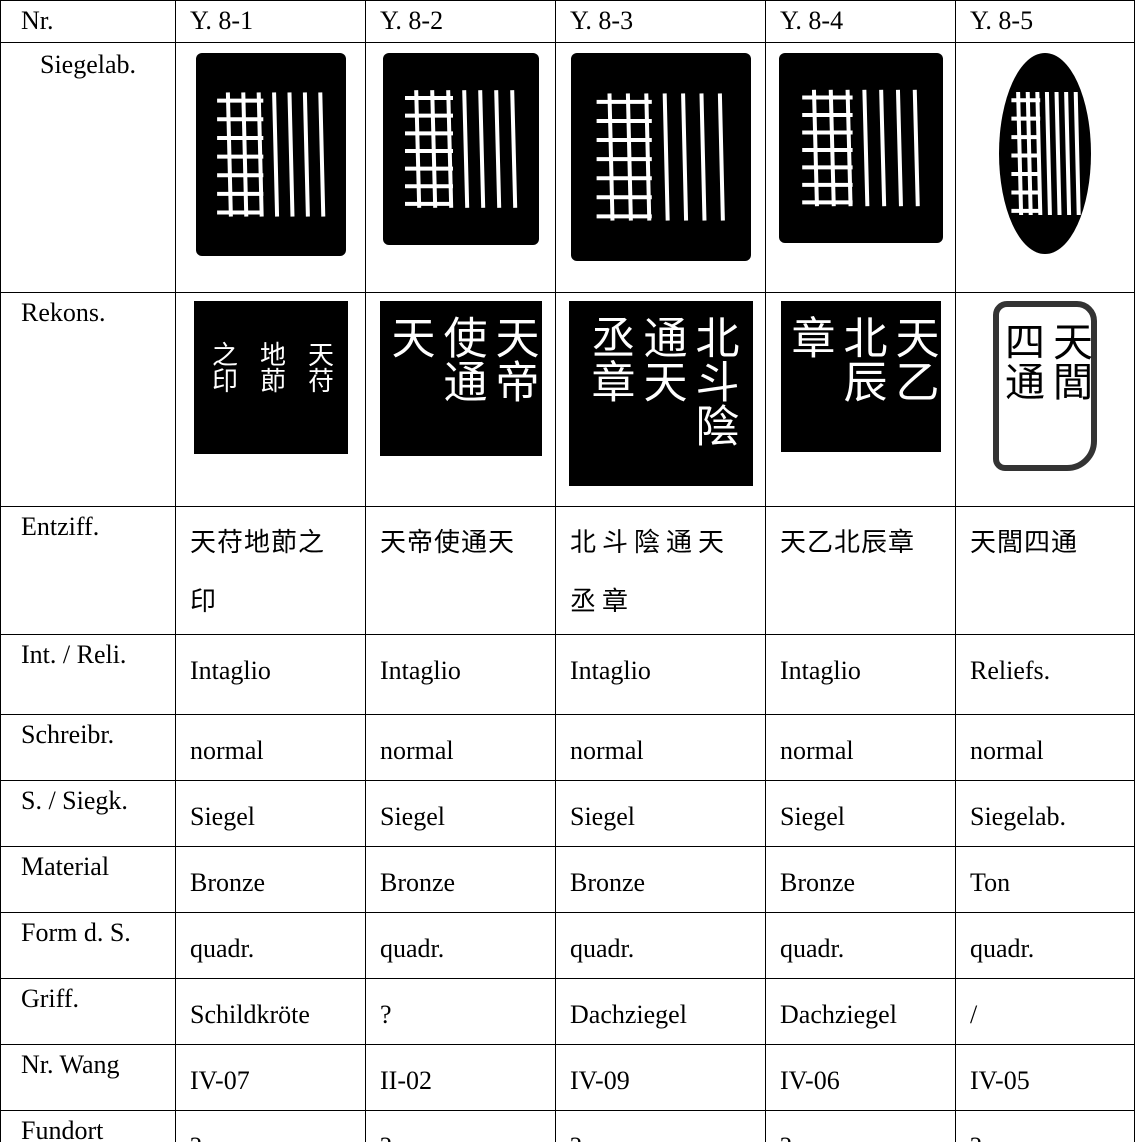 Image resolution: width=1135 pixels, height=1142 pixels. Describe the element at coordinates (661, 359) in the screenshot. I see `seal-column: 通天` at that location.